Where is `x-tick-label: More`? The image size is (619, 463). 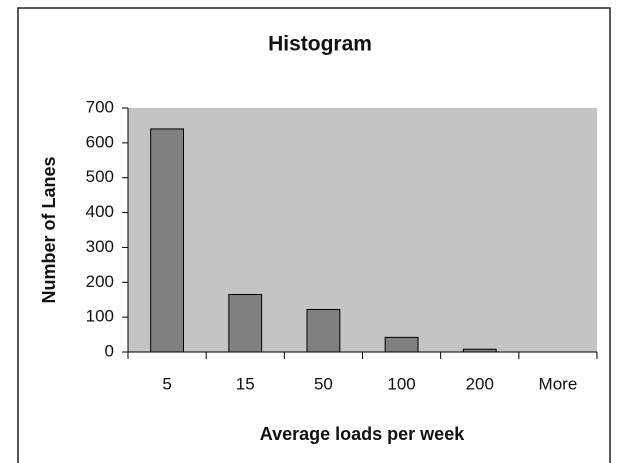
x-tick-label: More is located at coordinates (558, 383).